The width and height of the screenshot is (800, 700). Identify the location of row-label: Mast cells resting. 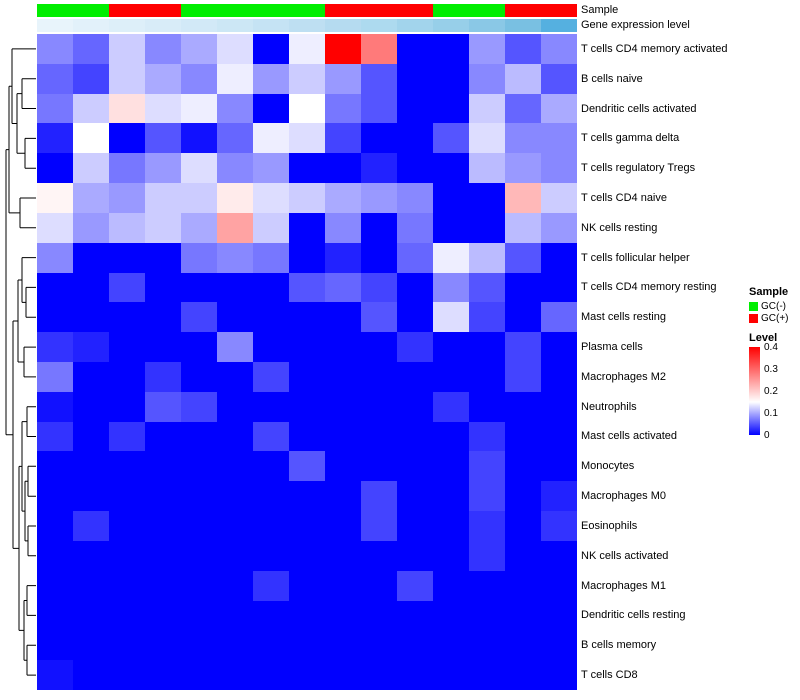
(623, 317).